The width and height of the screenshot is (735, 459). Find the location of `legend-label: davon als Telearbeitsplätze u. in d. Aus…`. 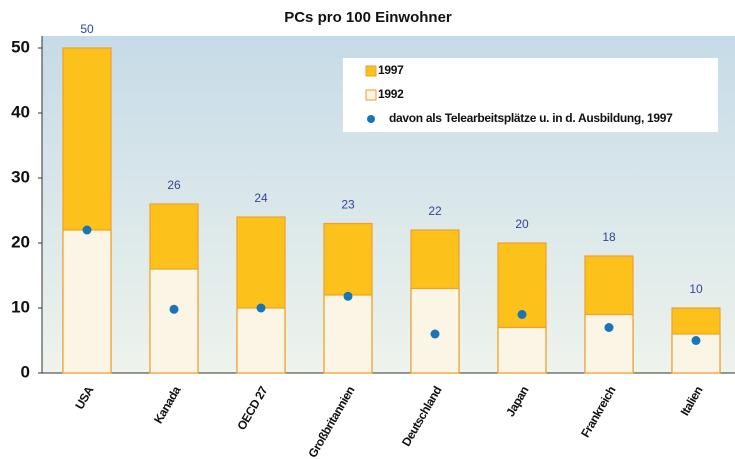

legend-label: davon als Telearbeitsplätze u. in d. Aus… is located at coordinates (531, 118).